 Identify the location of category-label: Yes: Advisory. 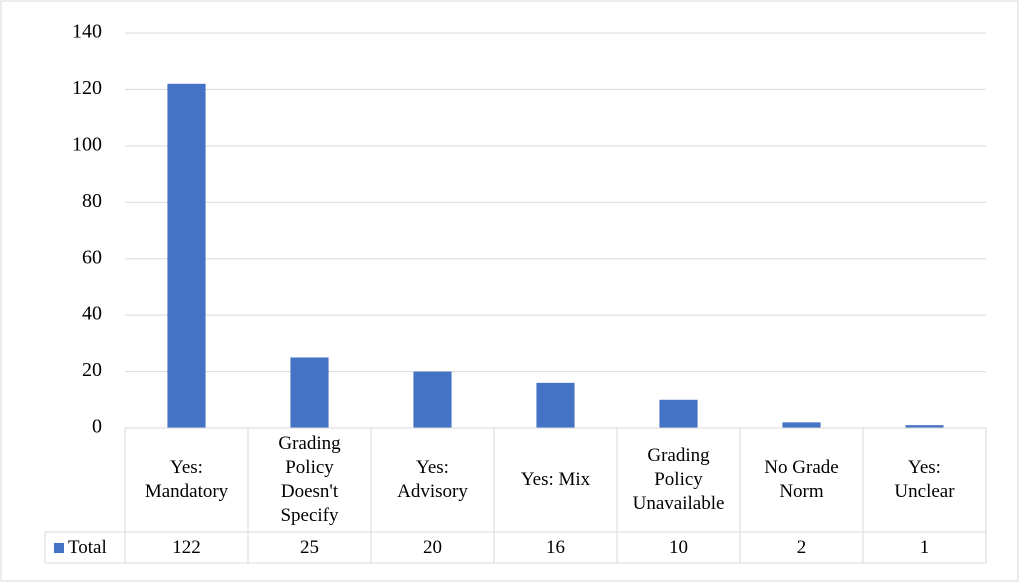
(432, 479).